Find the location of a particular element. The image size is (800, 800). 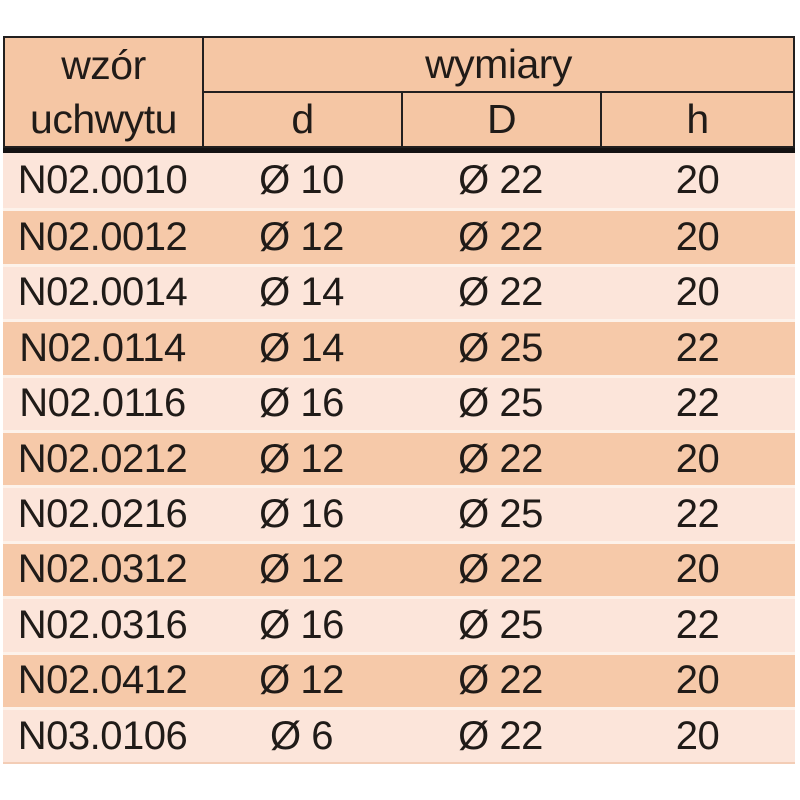

table-row: N02.0014 Ø 14 Ø 22 20 is located at coordinates (399, 291).